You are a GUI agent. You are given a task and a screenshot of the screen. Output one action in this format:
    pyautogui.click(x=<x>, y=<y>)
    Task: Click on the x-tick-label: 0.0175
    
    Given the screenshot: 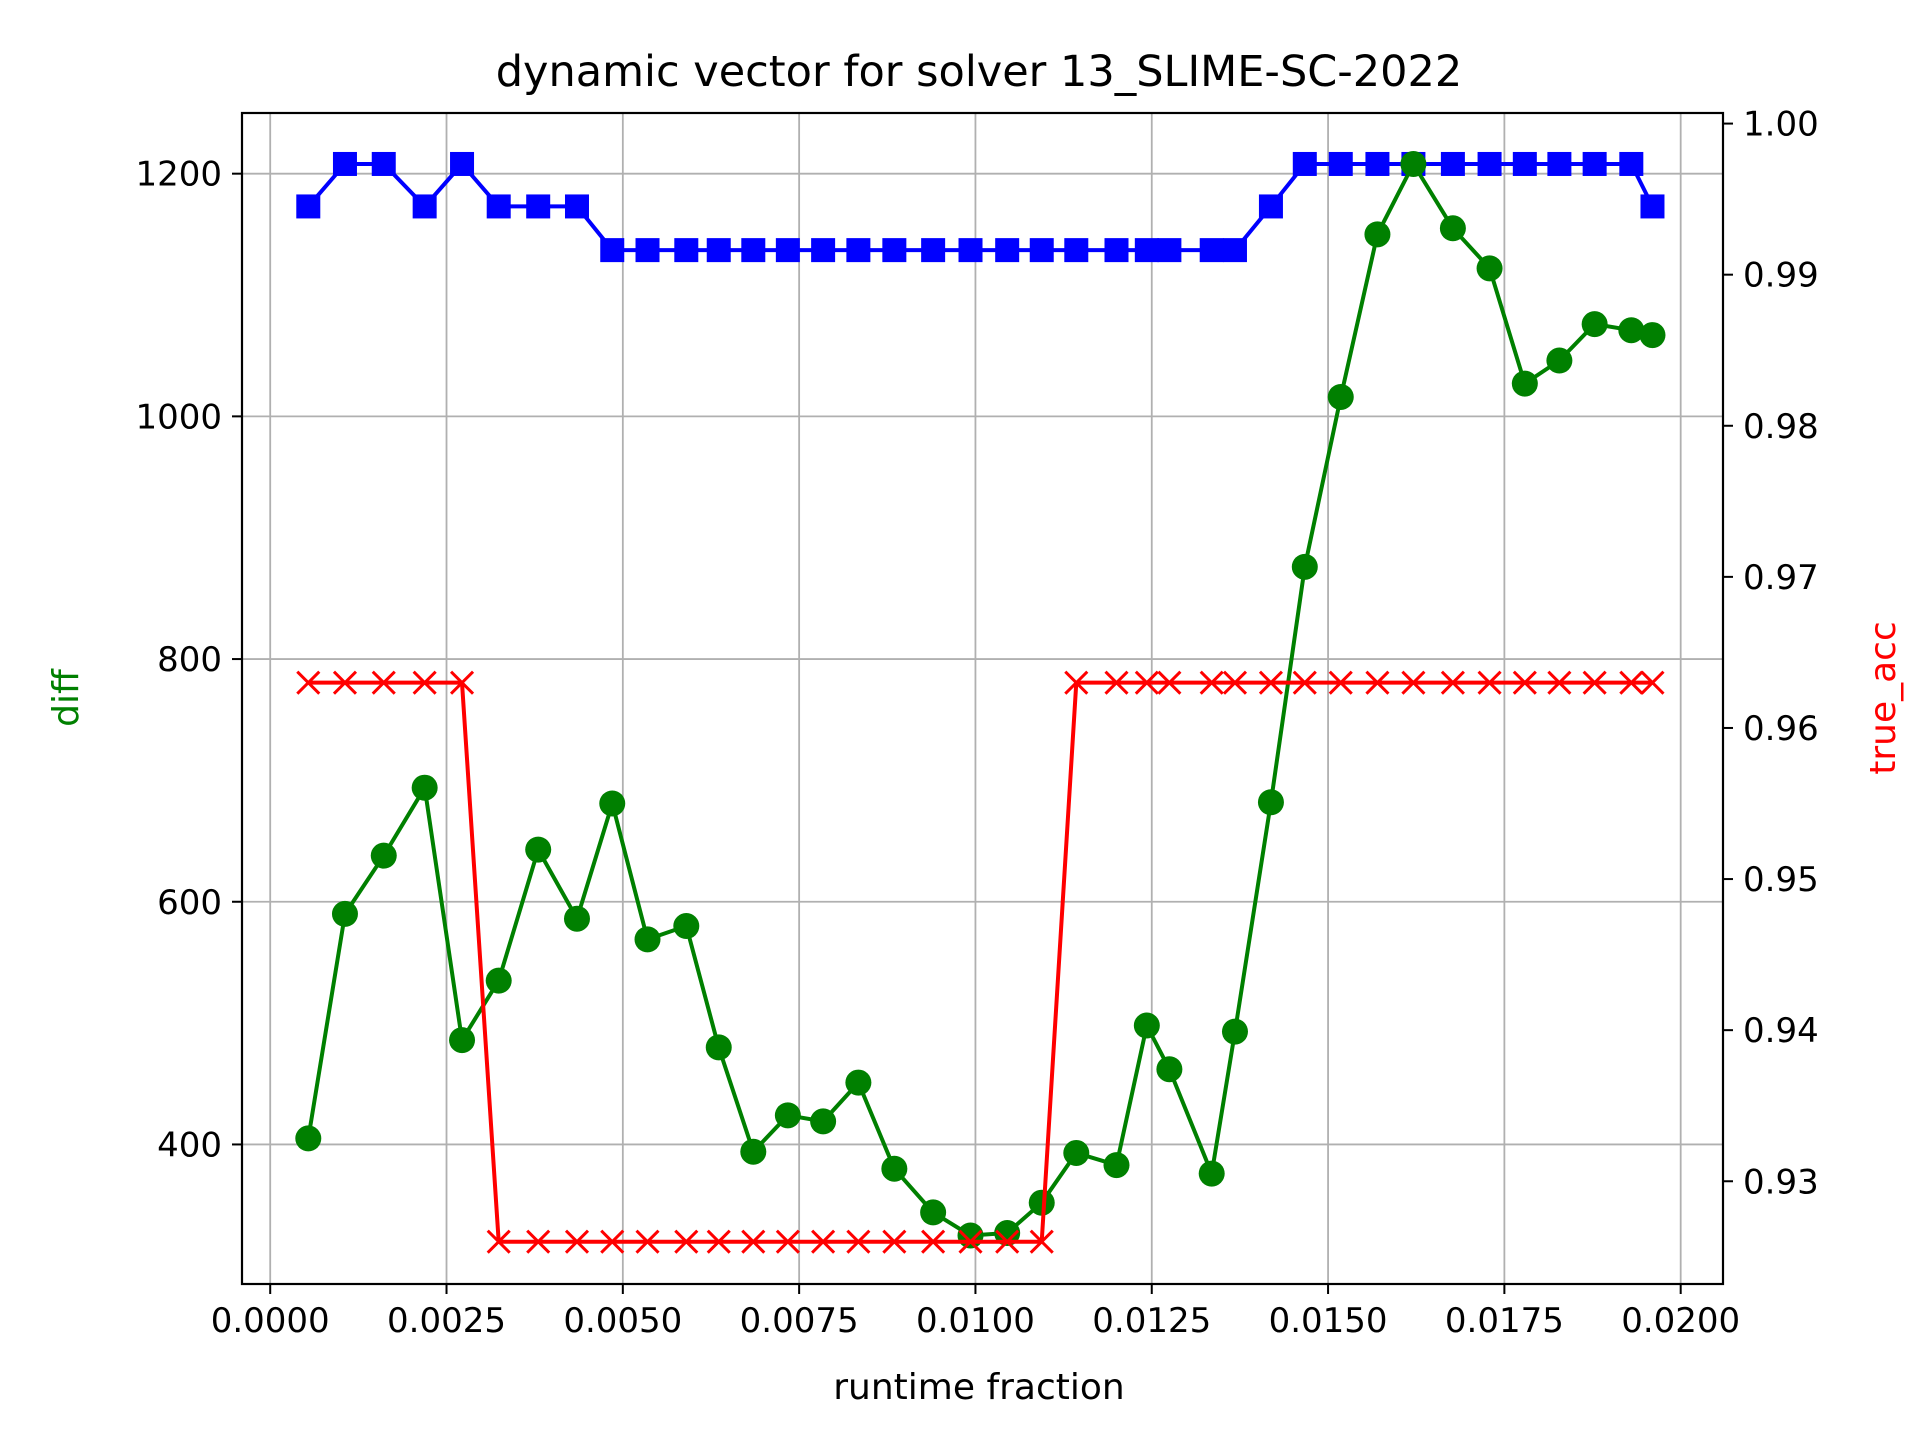 What is the action you would take?
    pyautogui.click(x=1504, y=1321)
    